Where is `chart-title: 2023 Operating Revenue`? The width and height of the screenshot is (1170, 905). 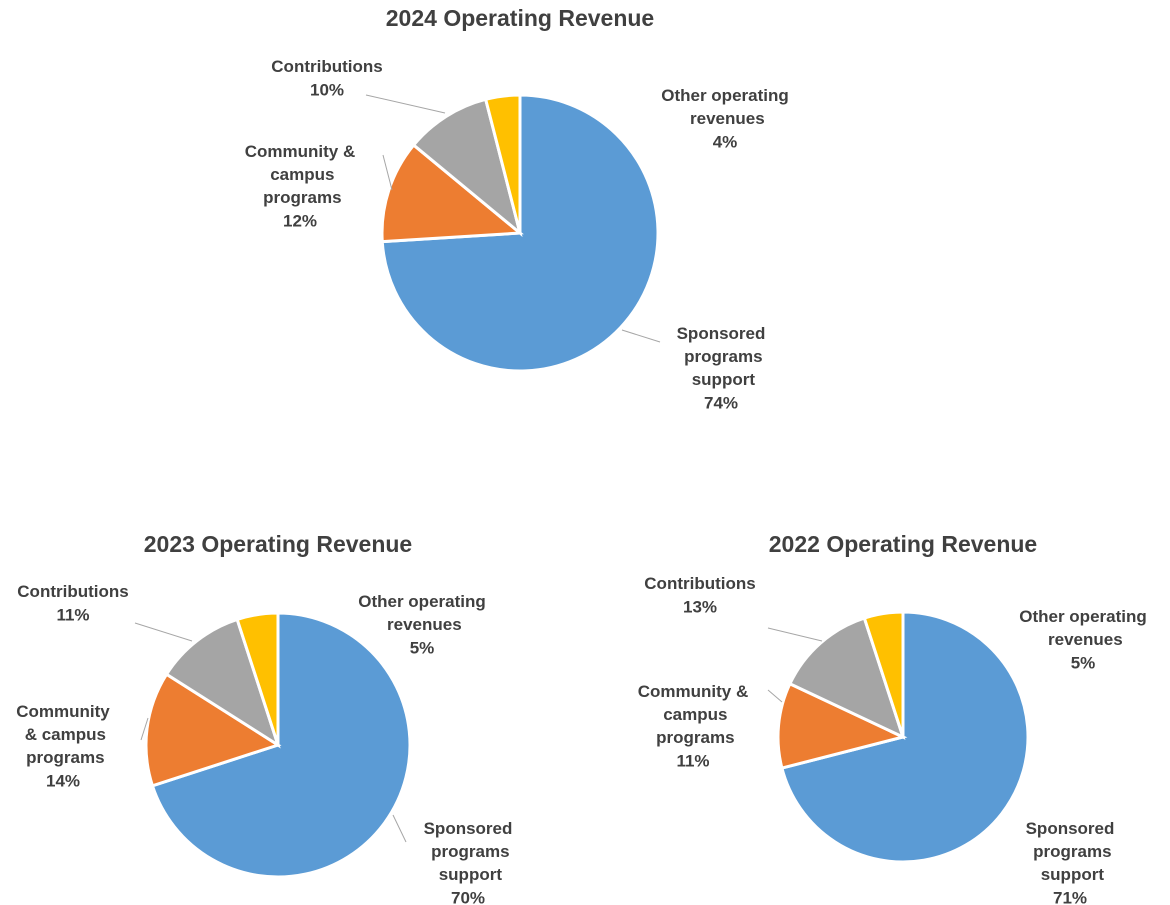 chart-title: 2023 Operating Revenue is located at coordinates (278, 544).